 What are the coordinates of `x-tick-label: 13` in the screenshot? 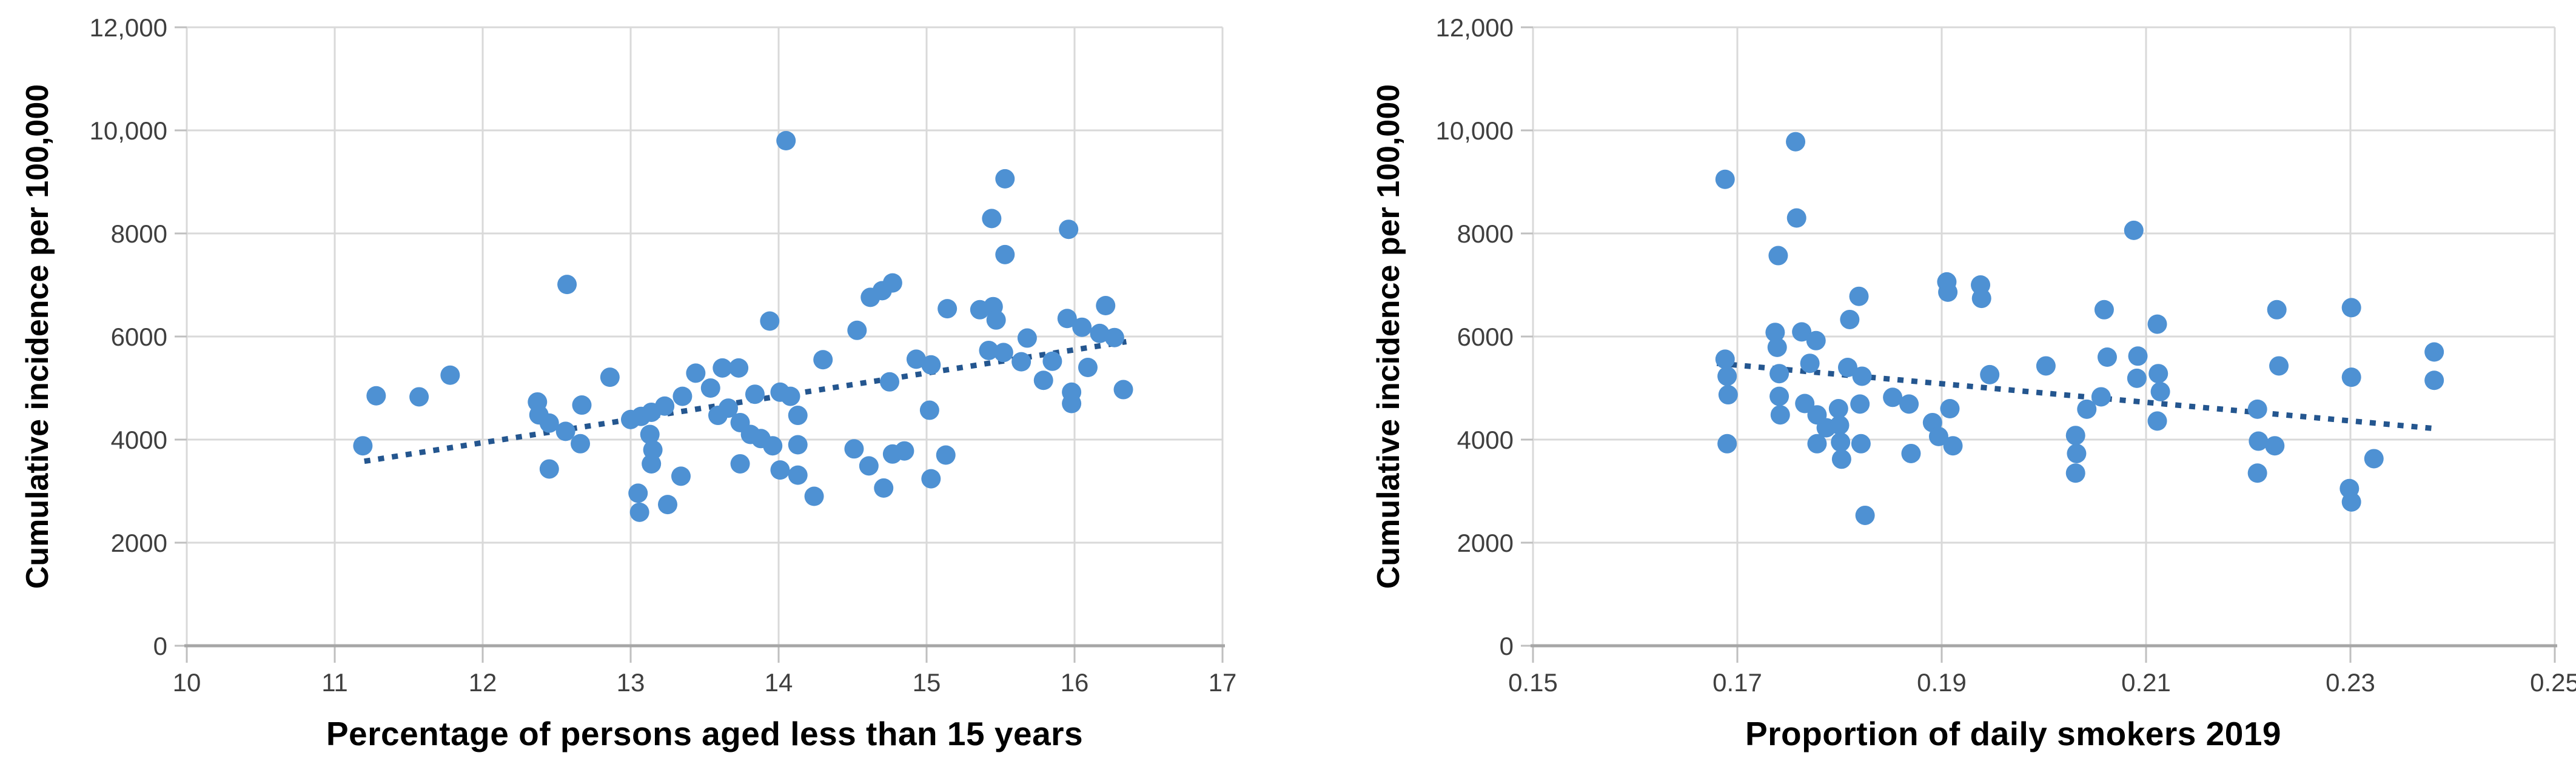 It's located at (631, 683).